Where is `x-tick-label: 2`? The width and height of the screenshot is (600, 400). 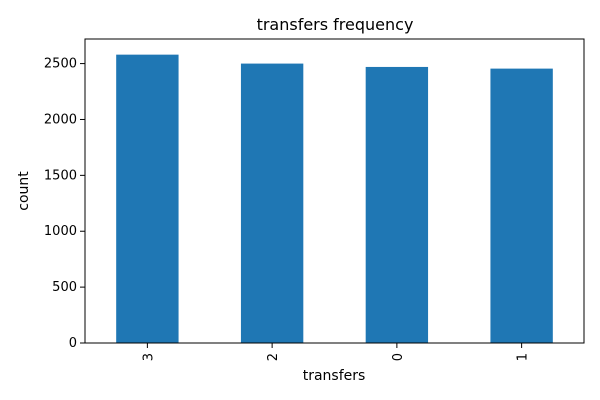 x-tick-label: 2 is located at coordinates (273, 357).